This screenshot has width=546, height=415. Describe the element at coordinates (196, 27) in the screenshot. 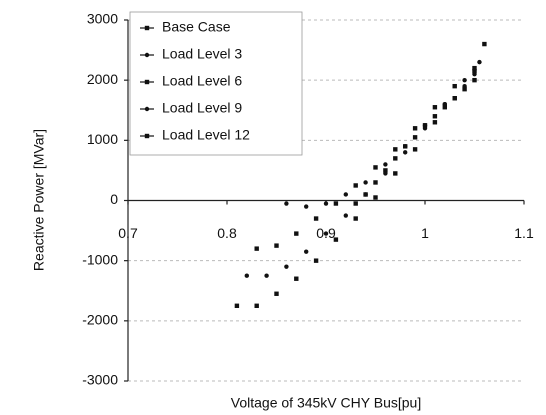

I see `legend-label: Base Case` at that location.